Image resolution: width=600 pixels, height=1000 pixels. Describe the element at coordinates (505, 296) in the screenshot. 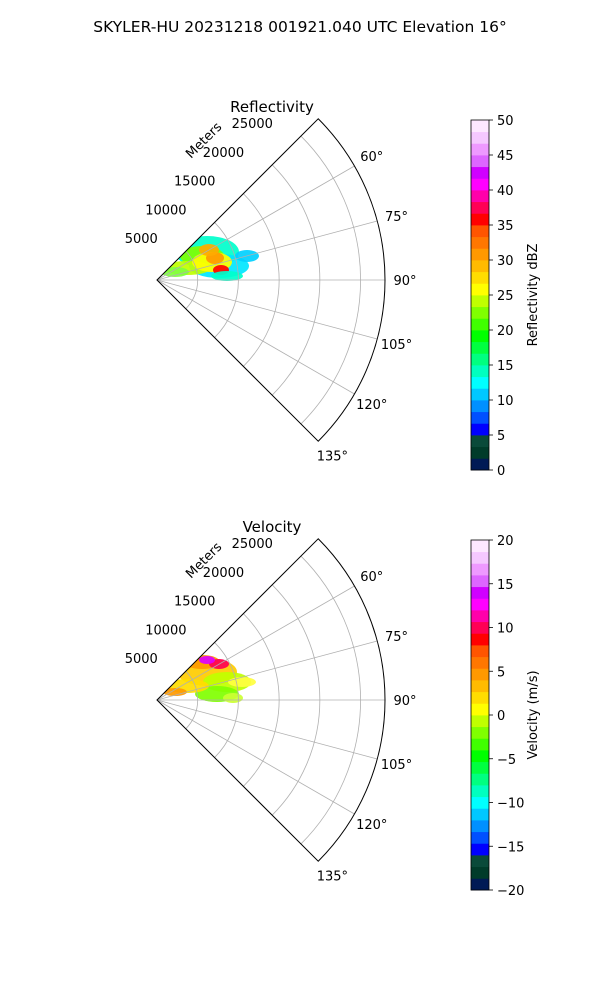

I see `colorbar: 0 5 10 15 20 25 30 35 40 45 50 Reflectivity dBZ` at that location.